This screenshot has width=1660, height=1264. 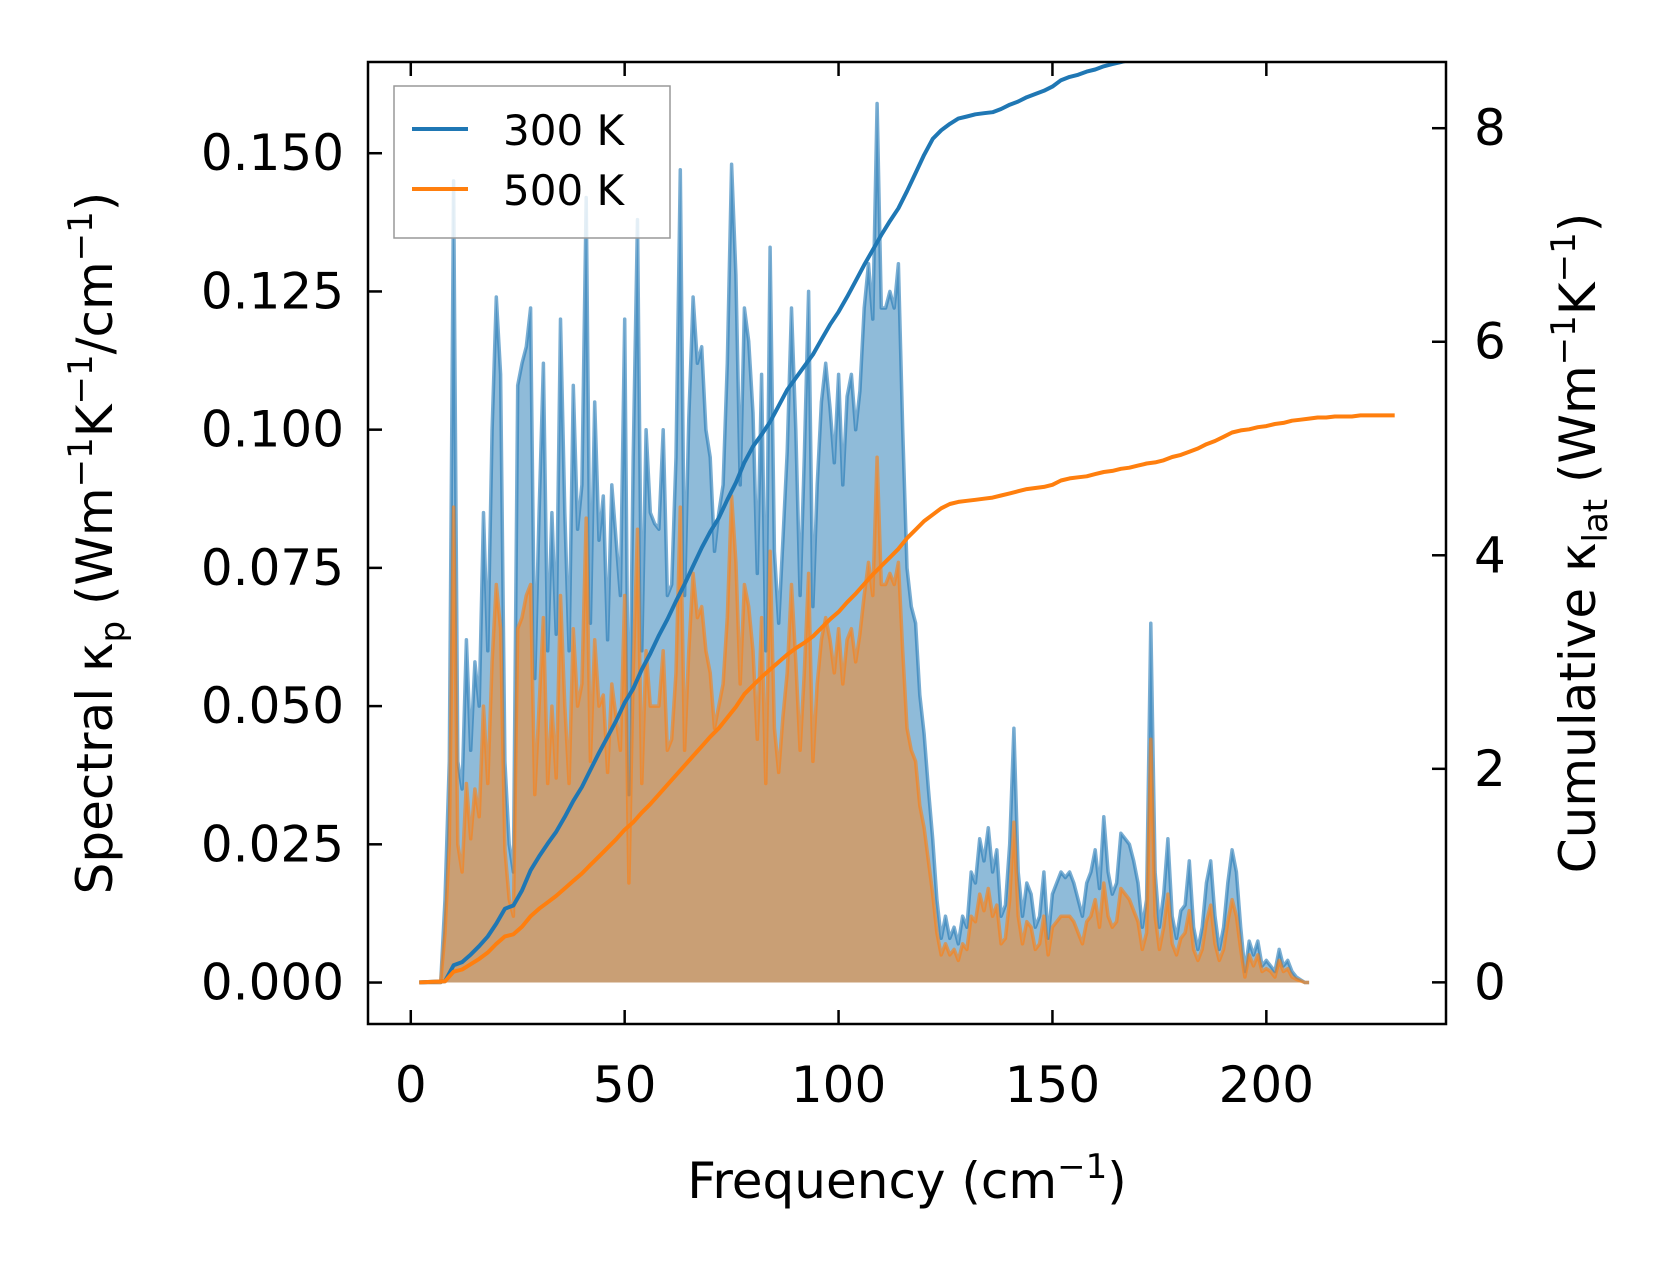 I want to click on legend-label-300k: 300 K, so click(x=564, y=130).